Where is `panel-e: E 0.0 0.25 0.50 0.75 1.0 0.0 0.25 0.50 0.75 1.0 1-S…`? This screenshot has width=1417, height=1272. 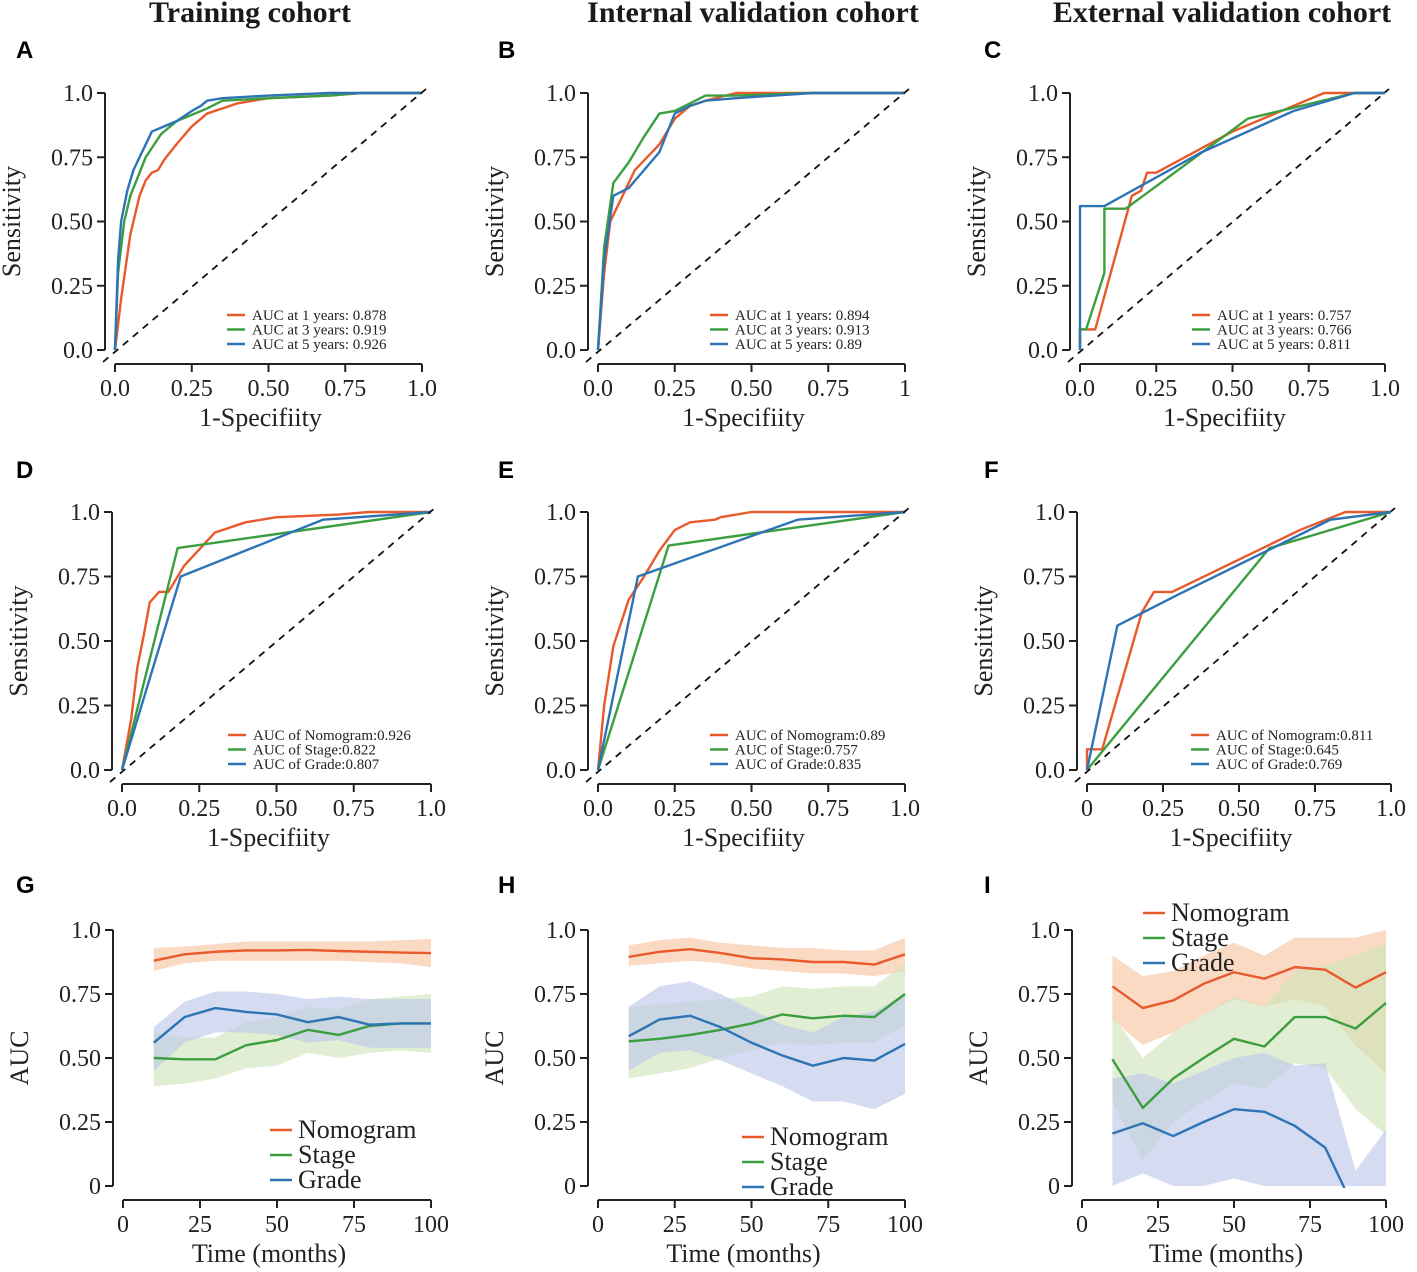 panel-e: E 0.0 0.25 0.50 0.75 1.0 0.0 0.25 0.50 0.75 1.0 1-S… is located at coordinates (700, 654).